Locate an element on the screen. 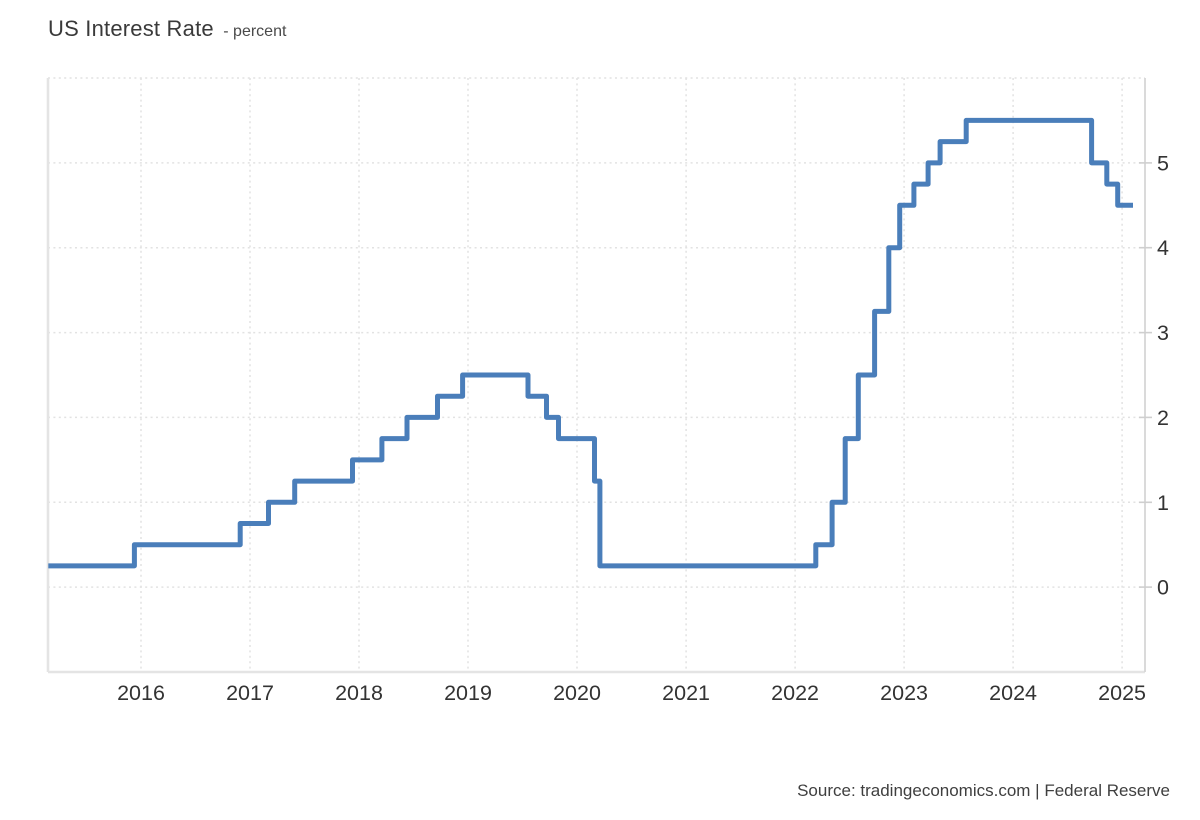 Image resolution: width=1200 pixels, height=820 pixels. x-tick-label: 2018 is located at coordinates (359, 693).